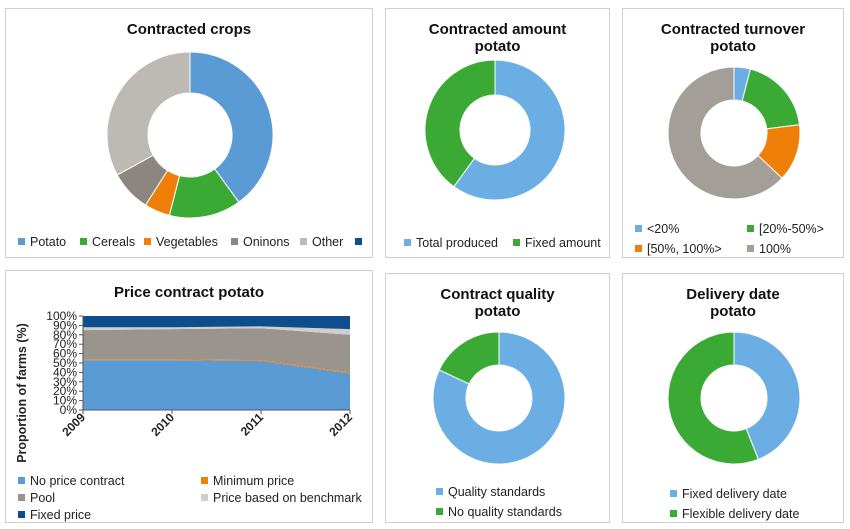 The image size is (850, 529). I want to click on legend-item: [50%, 100%>, so click(678, 249).